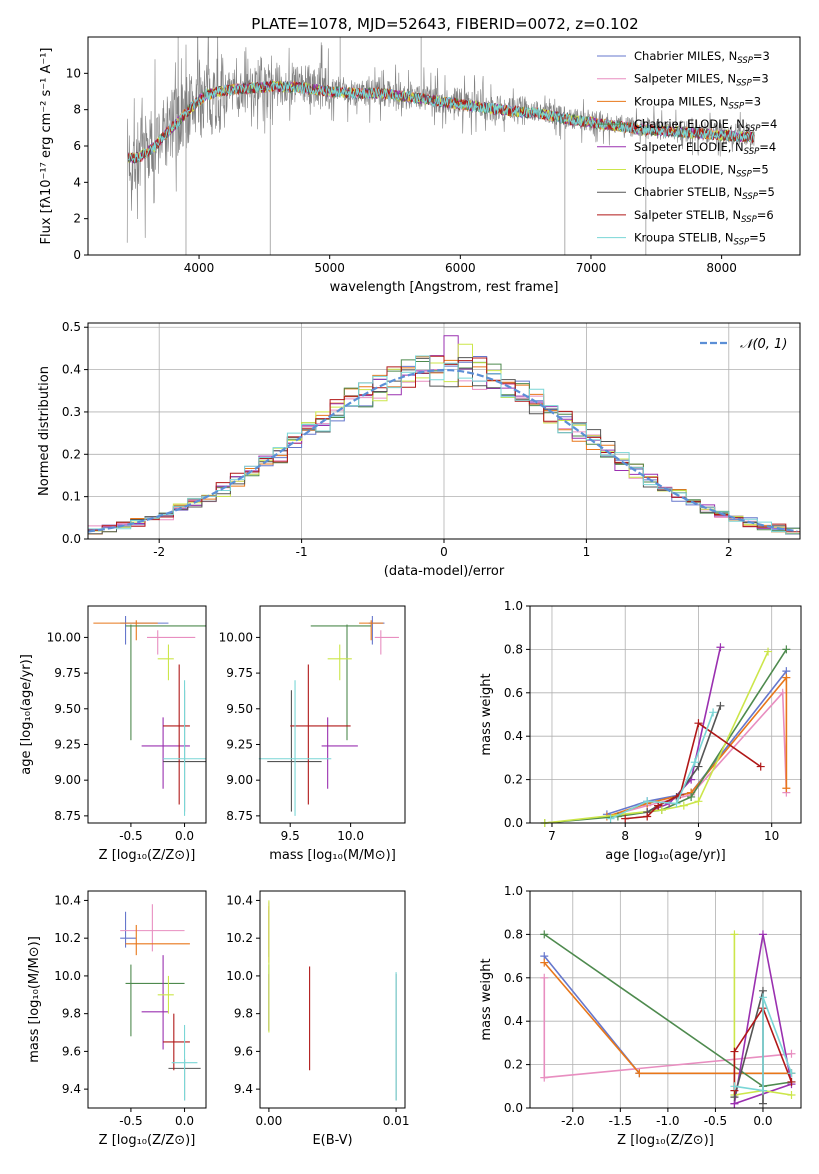 The image size is (819, 1174). What do you see at coordinates (199, 268) in the screenshot?
I see `x-tick-label: 4000` at bounding box center [199, 268].